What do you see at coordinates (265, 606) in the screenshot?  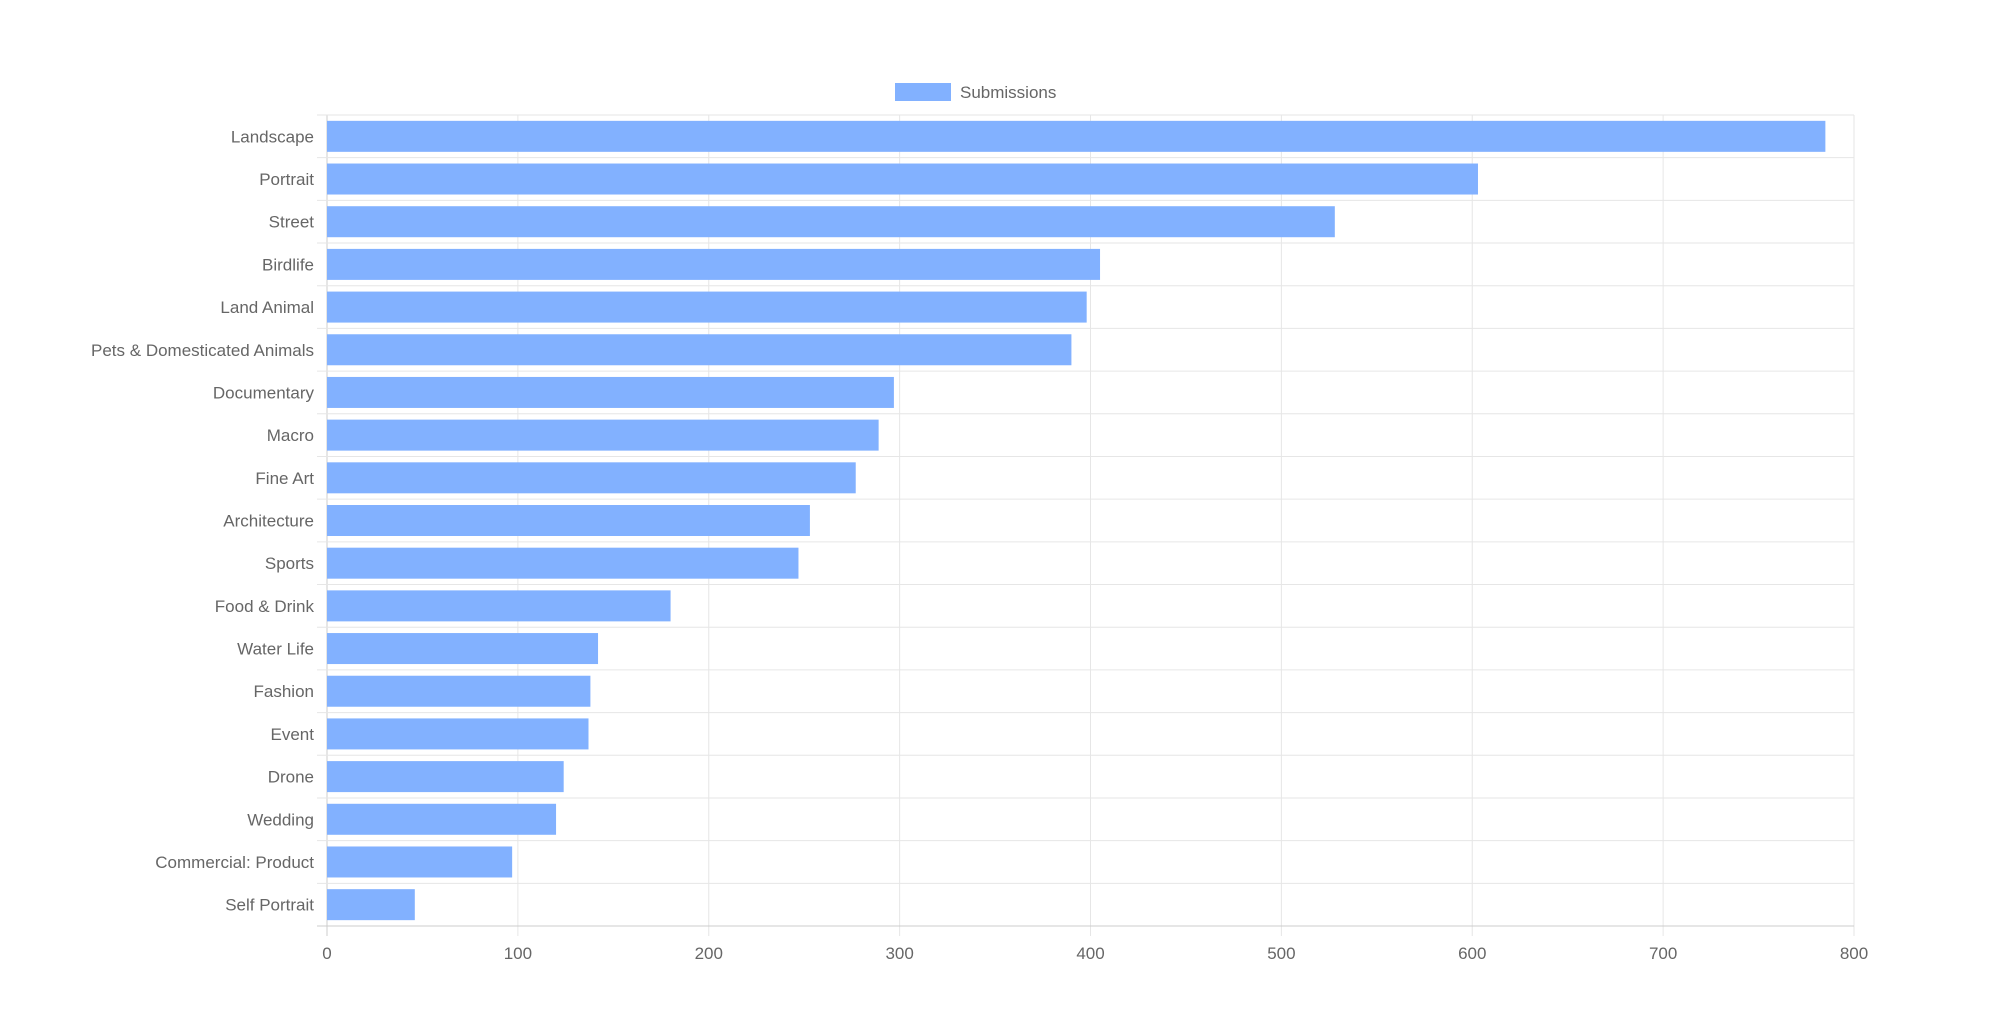 I see `y-tick-label: Food & Drink` at bounding box center [265, 606].